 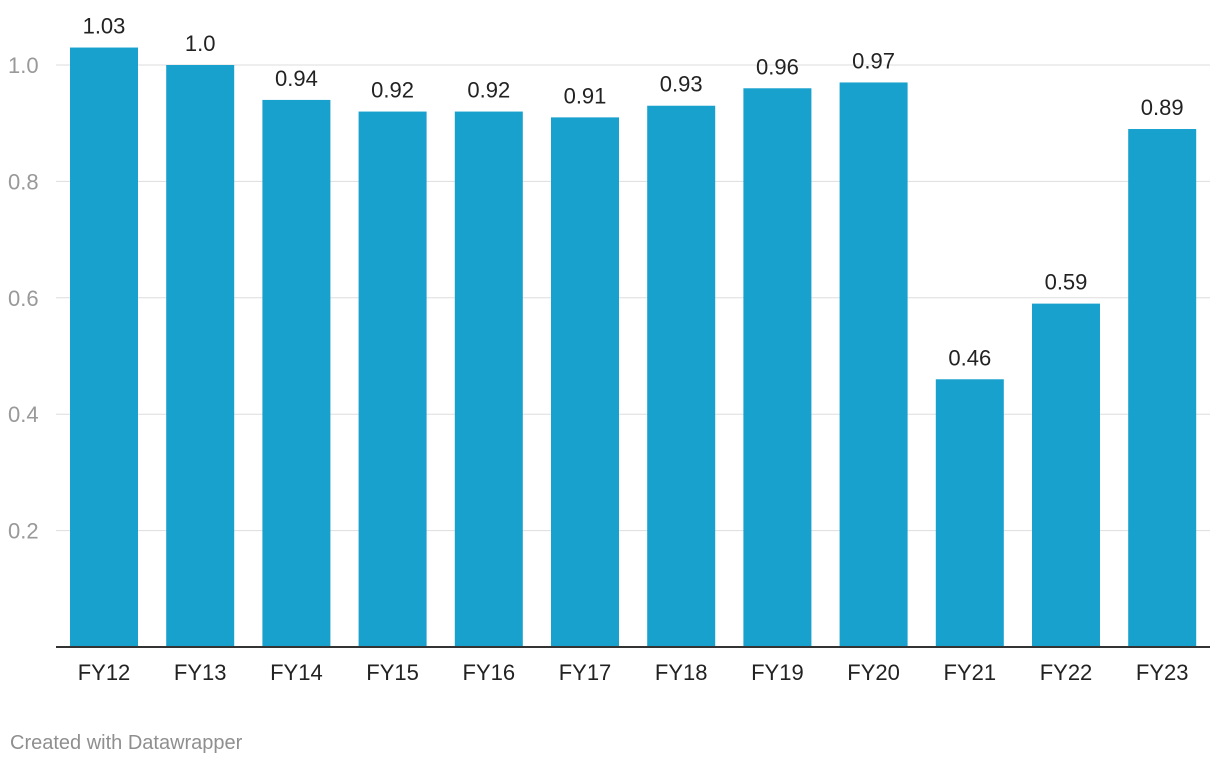 I want to click on data-label: 0.94, so click(x=296, y=78).